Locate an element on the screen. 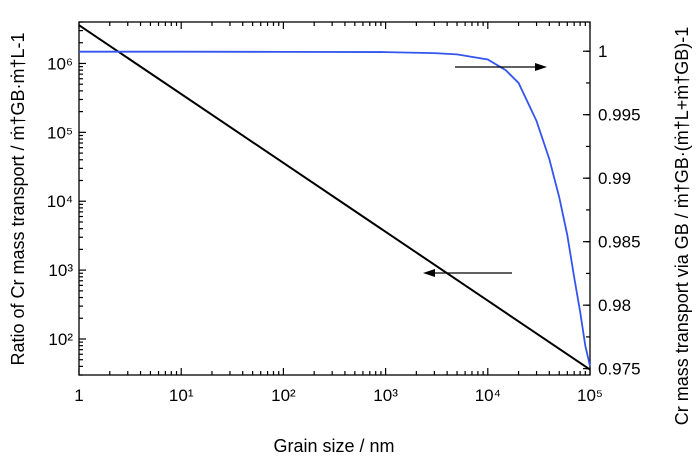 This screenshot has height=466, width=700. x-tick-label: 10⁵ is located at coordinates (590, 395).